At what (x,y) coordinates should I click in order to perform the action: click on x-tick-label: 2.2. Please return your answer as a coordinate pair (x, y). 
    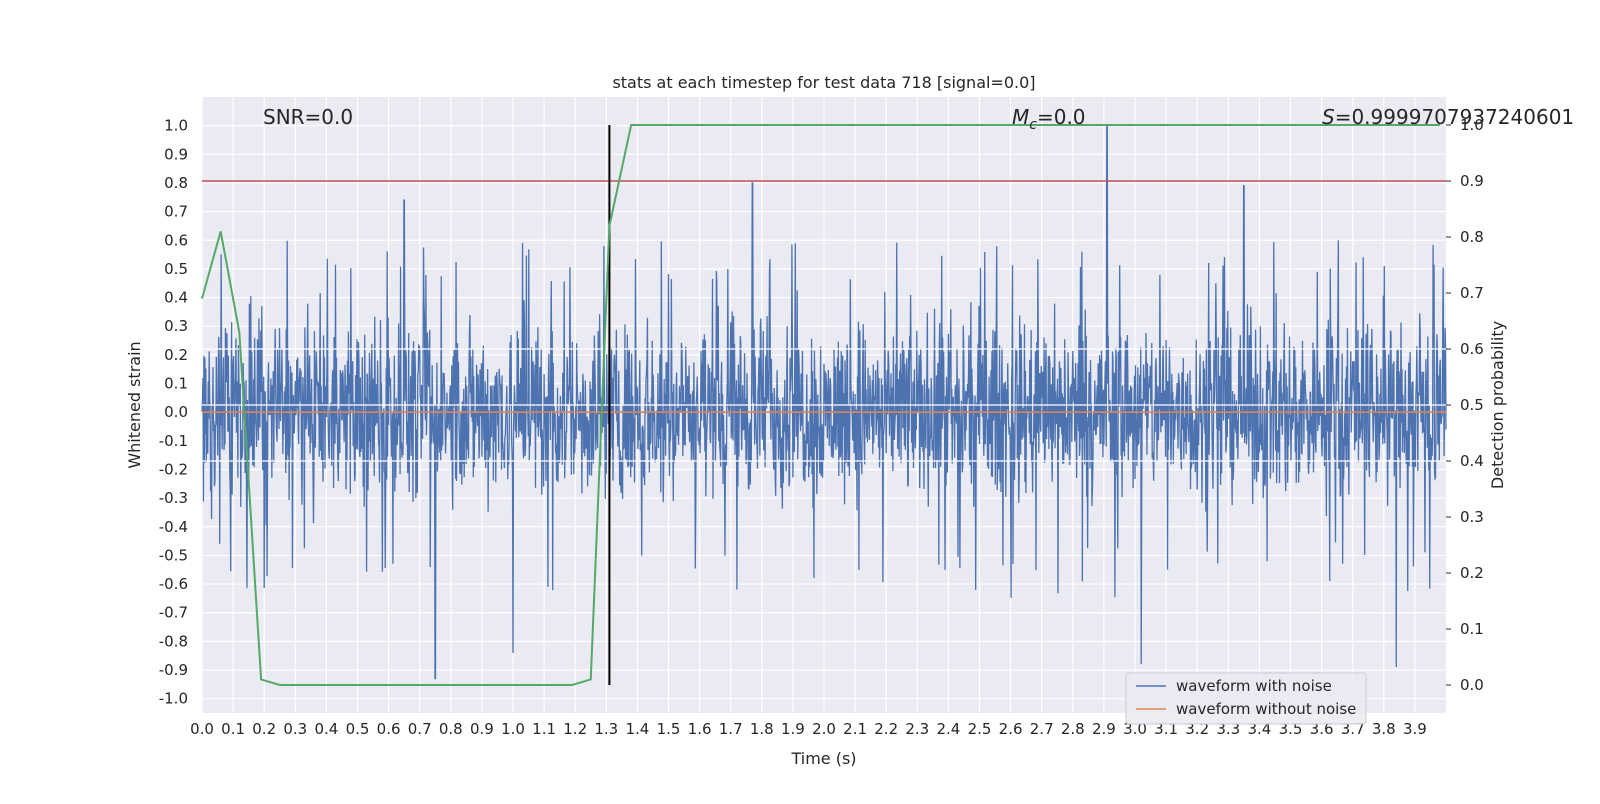
    Looking at the image, I should click on (886, 729).